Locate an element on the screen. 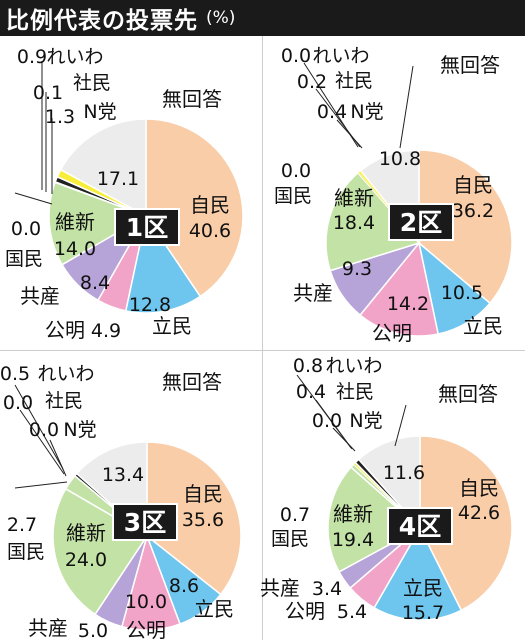  slice-公明 is located at coordinates (399, 289).